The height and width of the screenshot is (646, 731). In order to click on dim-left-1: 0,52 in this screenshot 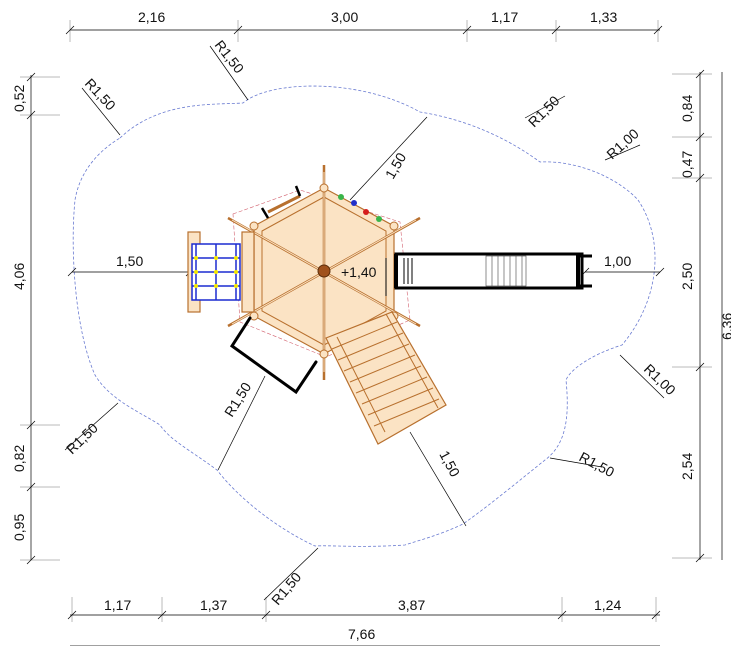, I will do `click(19, 98)`.